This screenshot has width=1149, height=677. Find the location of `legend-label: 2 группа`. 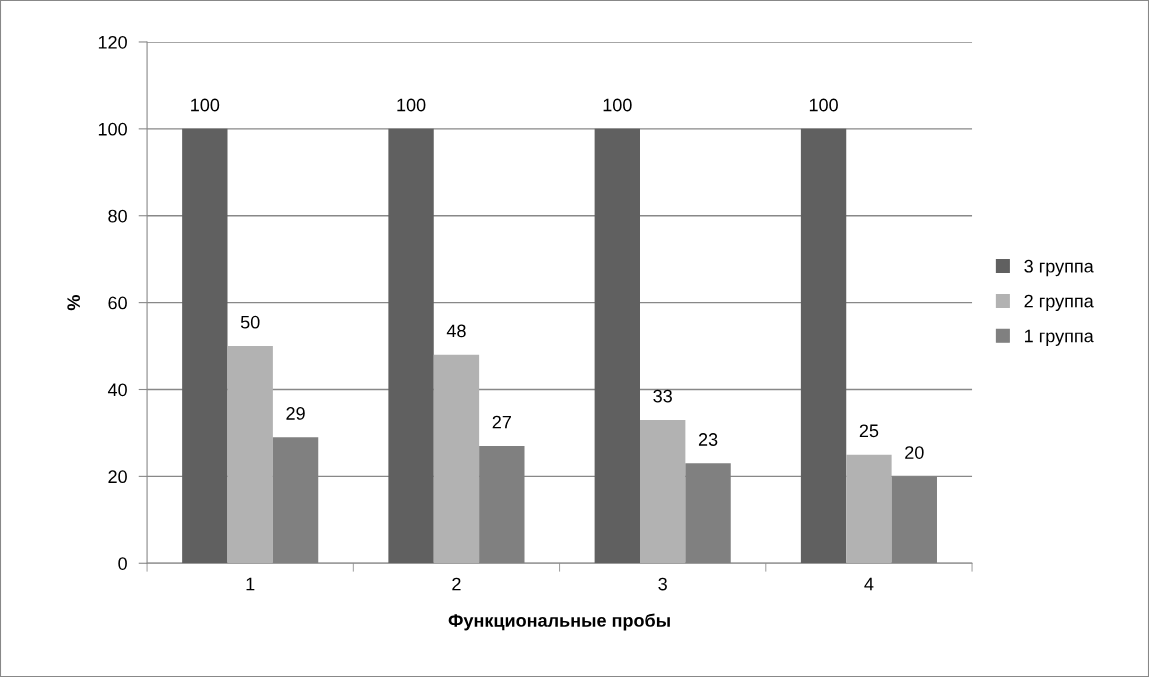

legend-label: 2 группа is located at coordinates (1059, 303).